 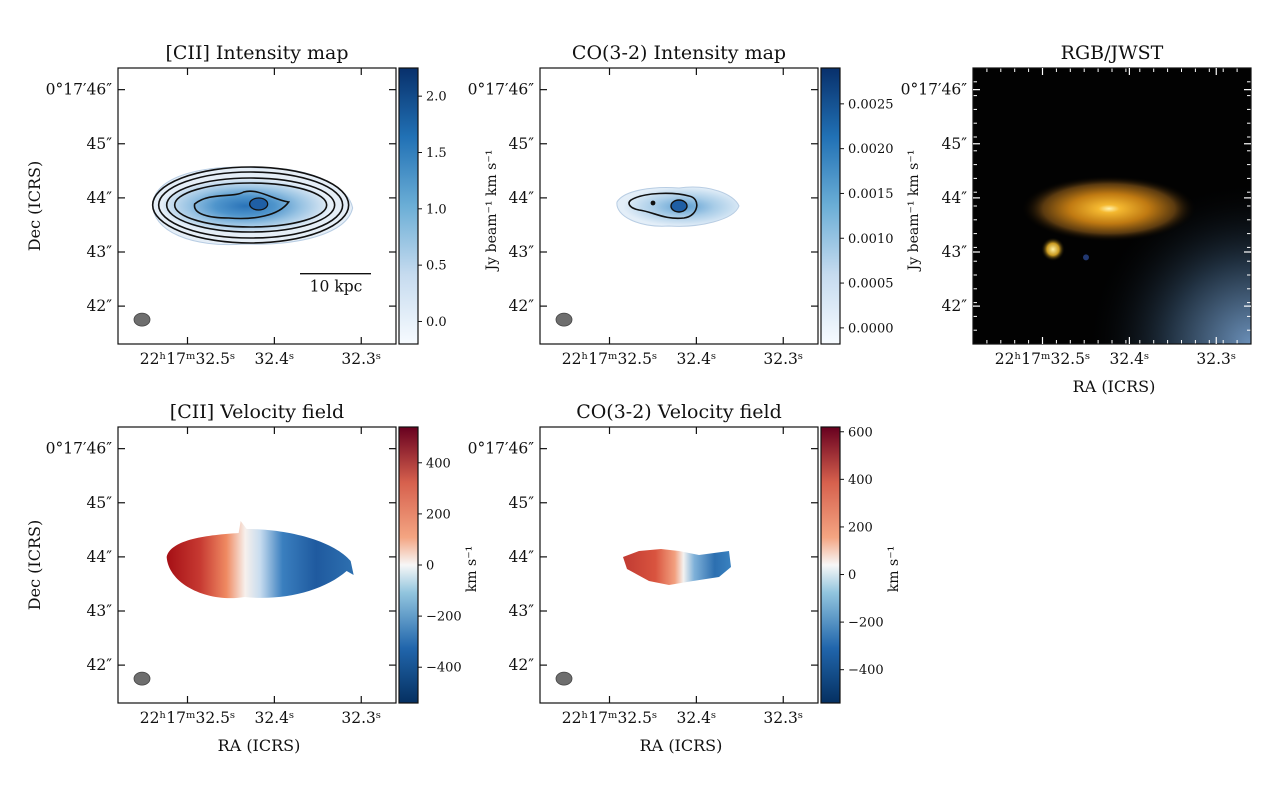 What do you see at coordinates (871, 328) in the screenshot?
I see `colorbar-tick-label: 0.0000` at bounding box center [871, 328].